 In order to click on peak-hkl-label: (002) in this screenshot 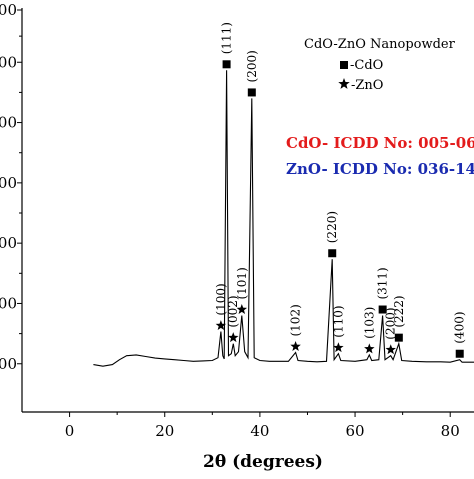, I will do `click(233, 311)`.